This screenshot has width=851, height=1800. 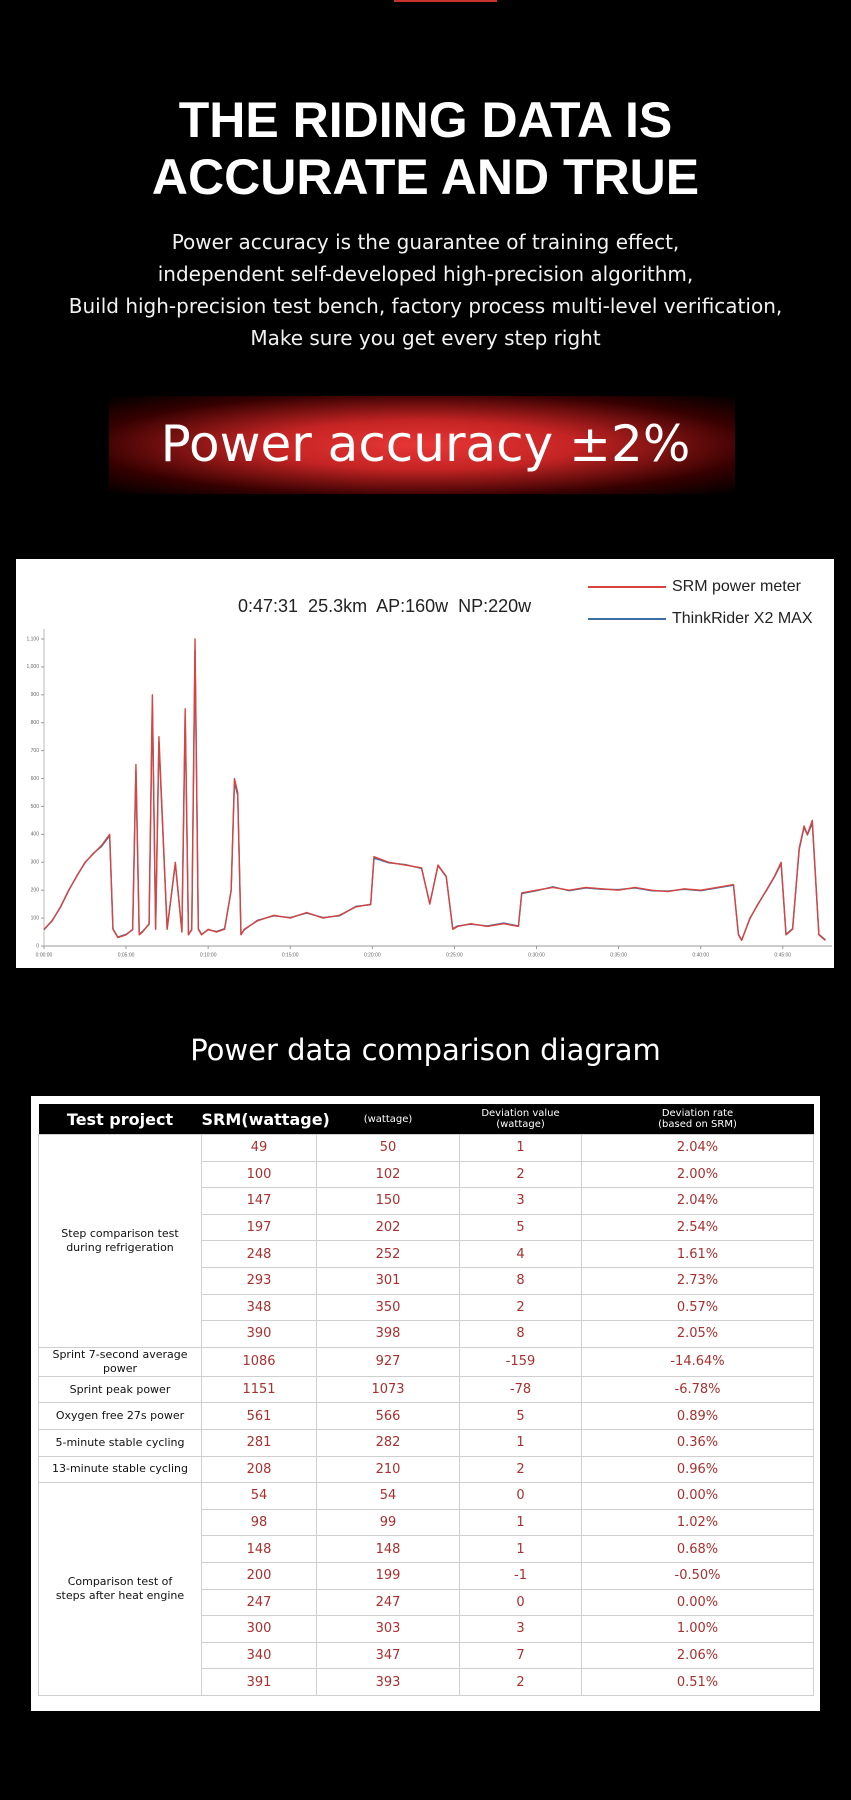 What do you see at coordinates (388, 1442) in the screenshot?
I see `value-cell: 282` at bounding box center [388, 1442].